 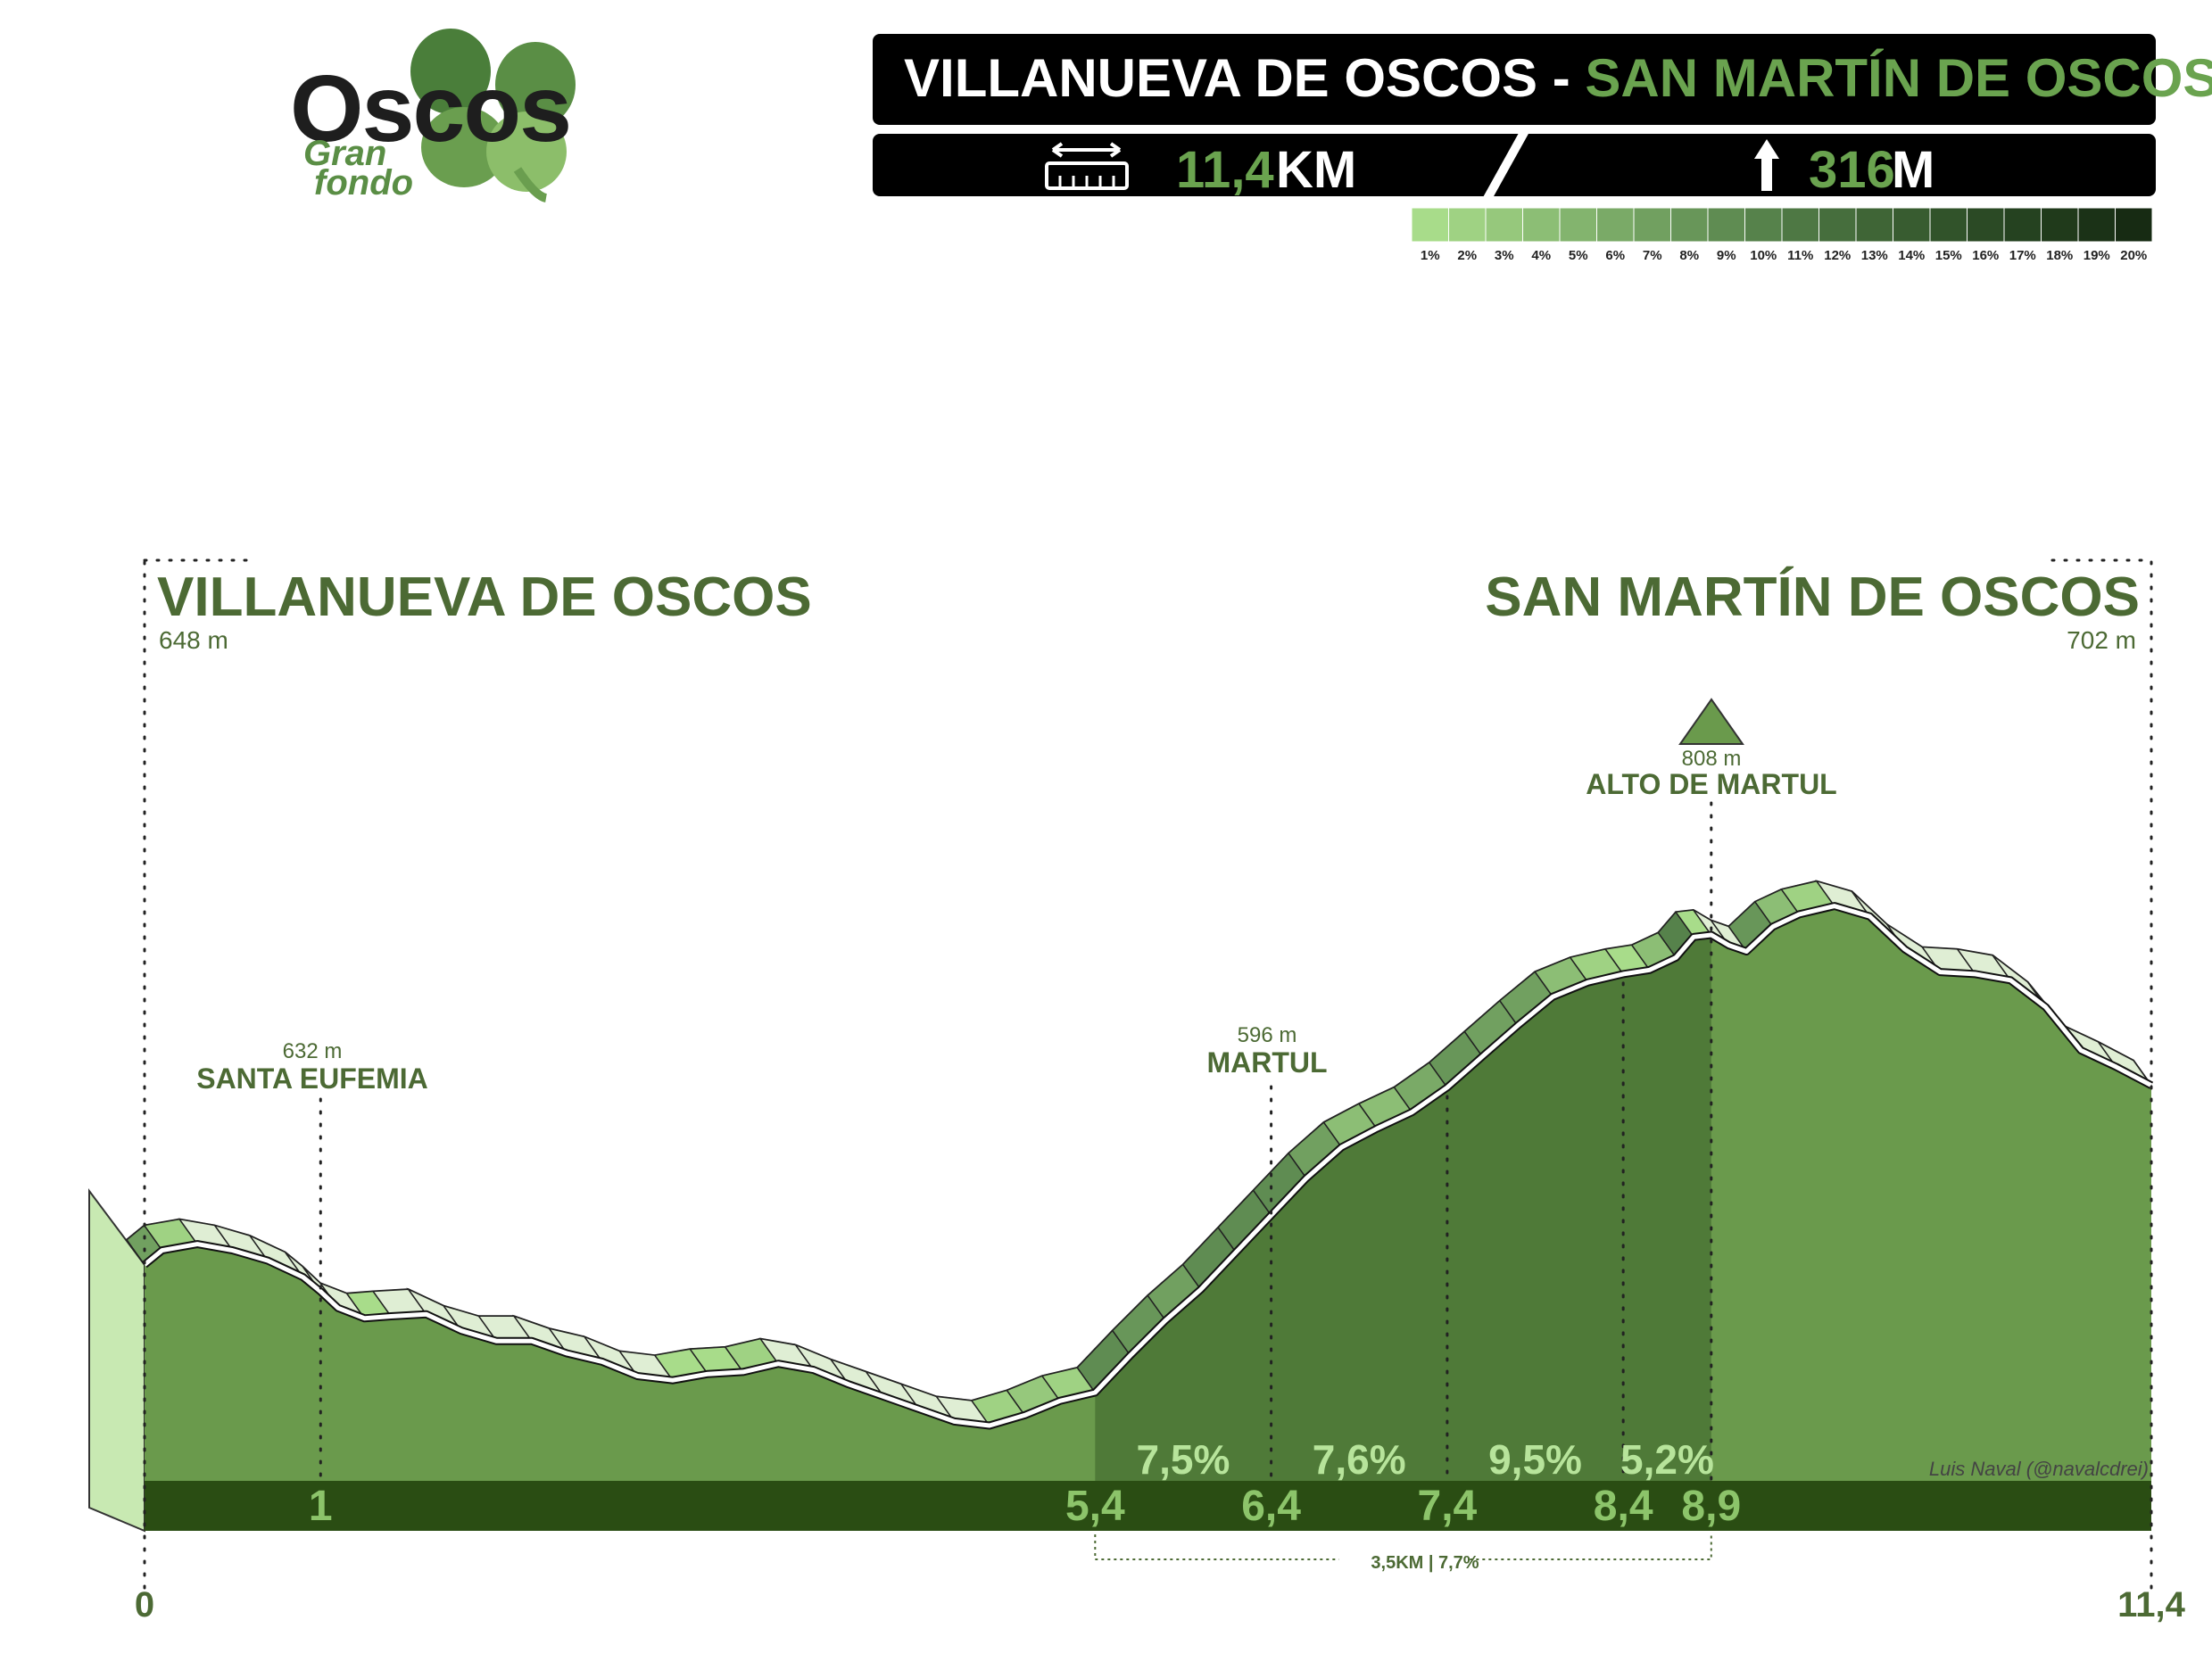 I want to click on start-name: VILLANUEVA DE OSCOS, so click(x=485, y=597).